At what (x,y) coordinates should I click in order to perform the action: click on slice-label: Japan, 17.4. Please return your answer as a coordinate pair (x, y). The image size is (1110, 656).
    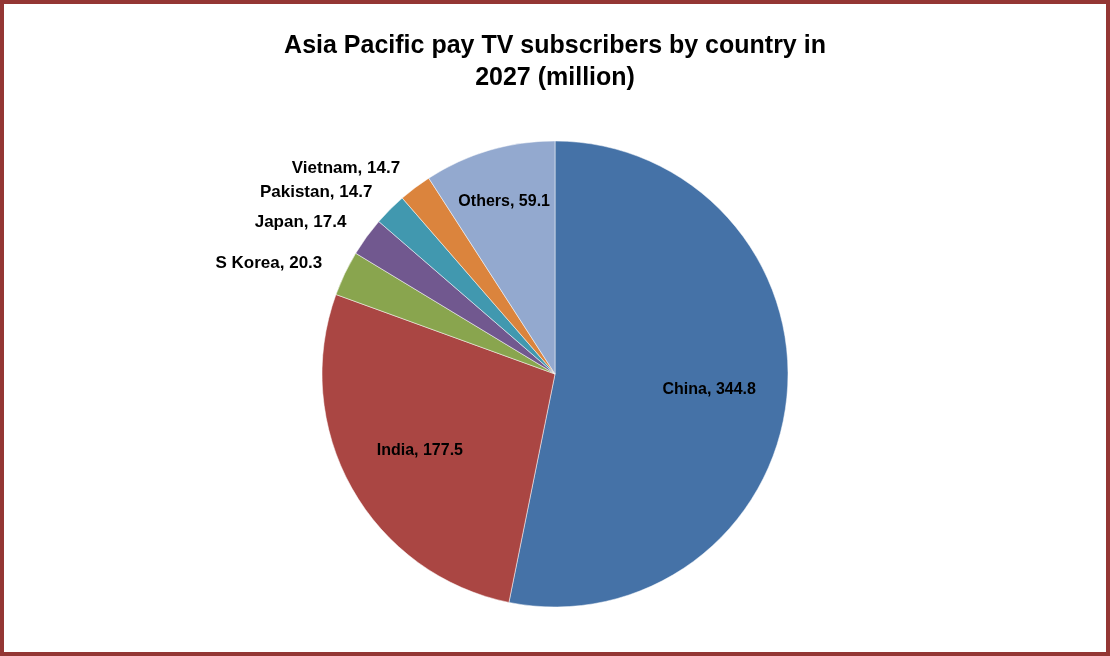
    Looking at the image, I should click on (300, 222).